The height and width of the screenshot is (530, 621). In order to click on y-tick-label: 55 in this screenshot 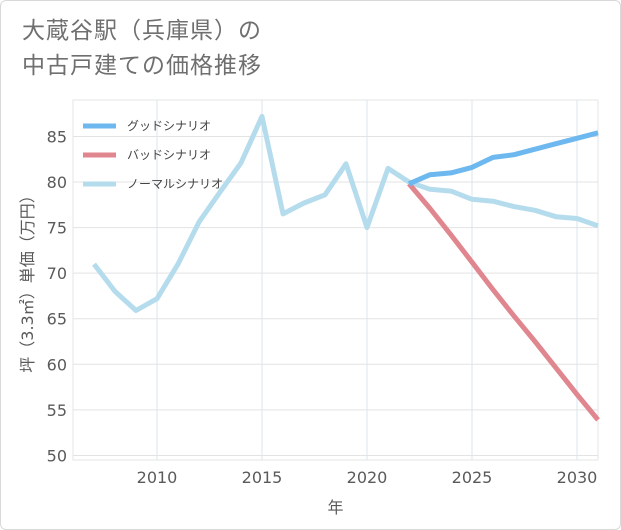, I will do `click(57, 410)`.